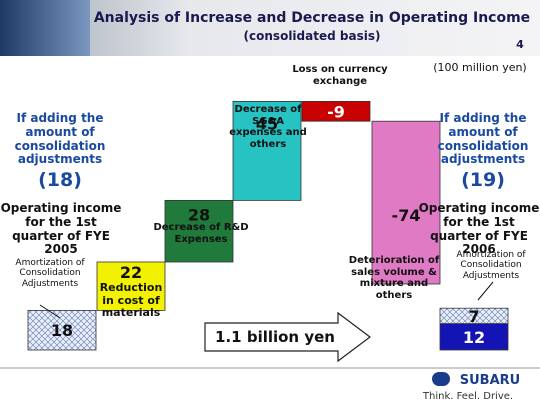 The image size is (540, 405). I want to click on value-label: 45, so click(267, 123).